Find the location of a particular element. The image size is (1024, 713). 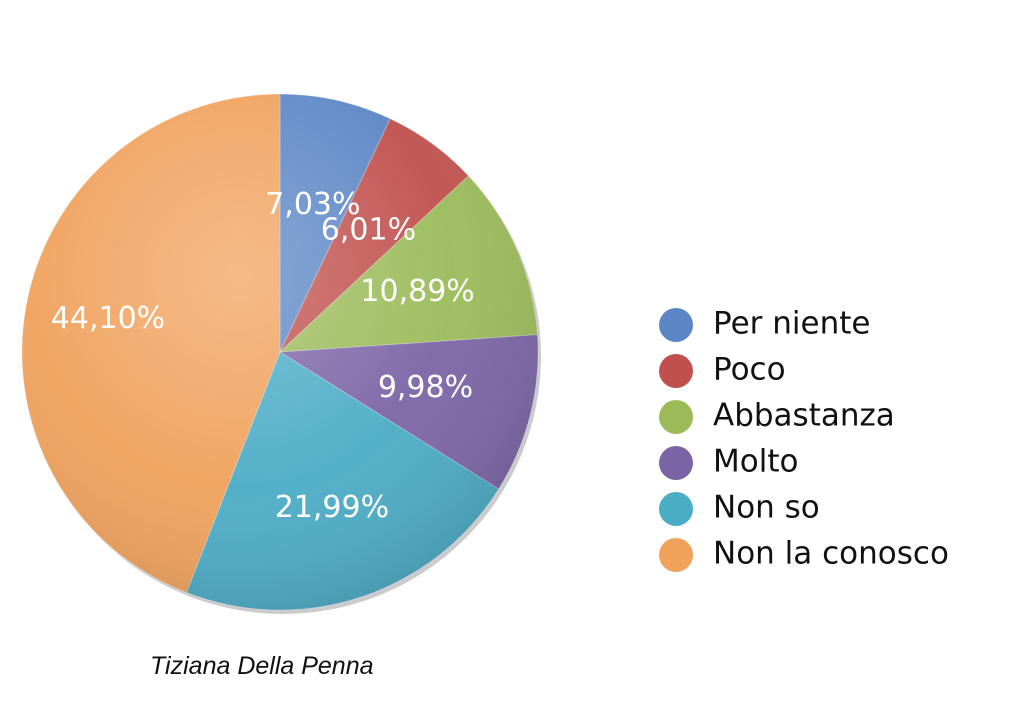

data-label-poco: 6,01% is located at coordinates (368, 229).